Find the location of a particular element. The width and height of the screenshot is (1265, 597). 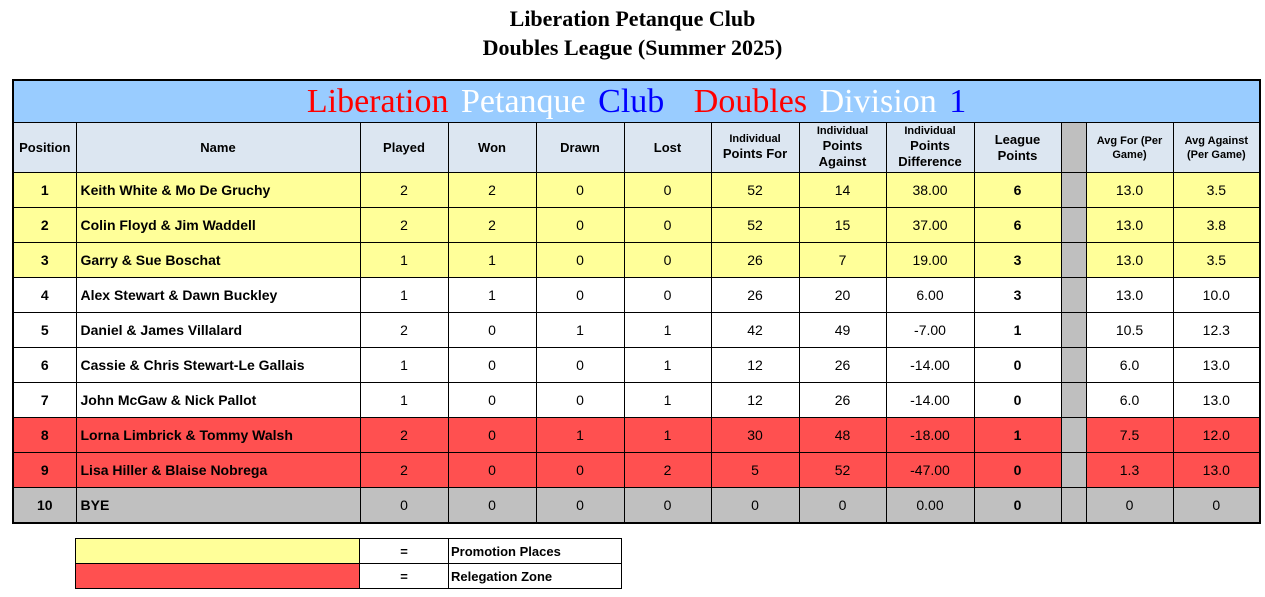

col-header-points-for-top: Individual is located at coordinates (755, 139).